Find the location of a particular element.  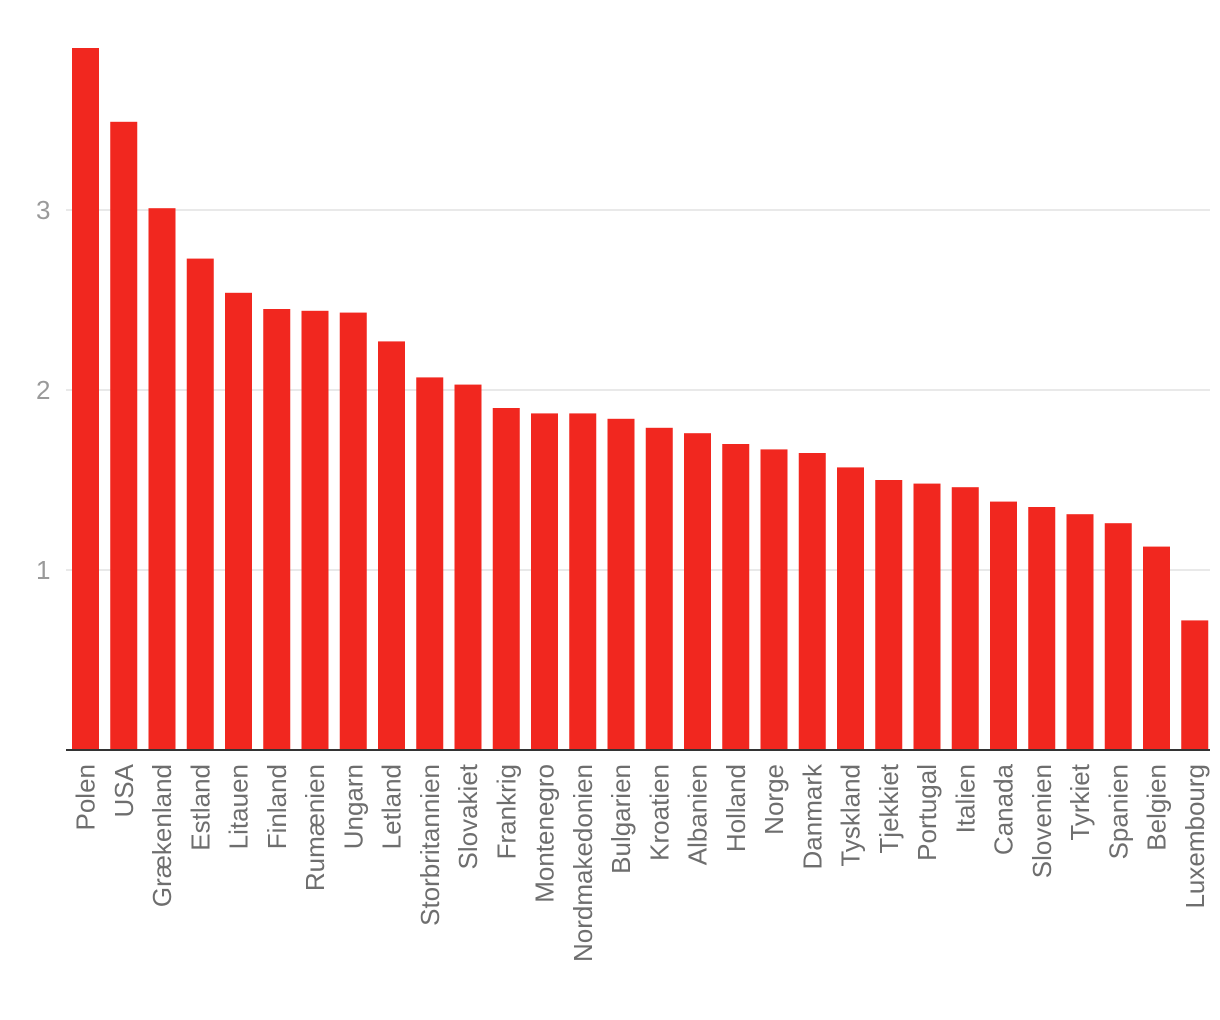

category-label: Tyskland is located at coordinates (851, 815).